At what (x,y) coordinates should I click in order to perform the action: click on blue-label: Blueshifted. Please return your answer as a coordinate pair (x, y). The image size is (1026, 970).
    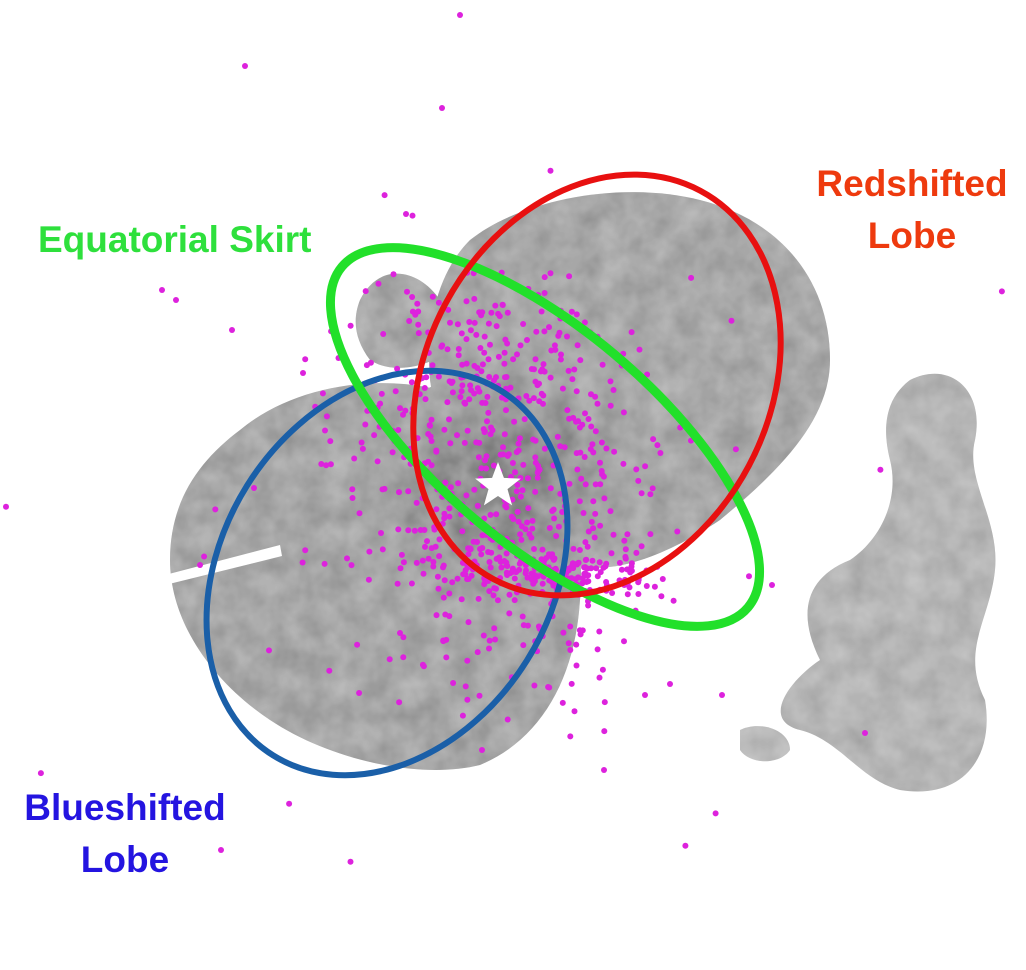
    Looking at the image, I should click on (124, 807).